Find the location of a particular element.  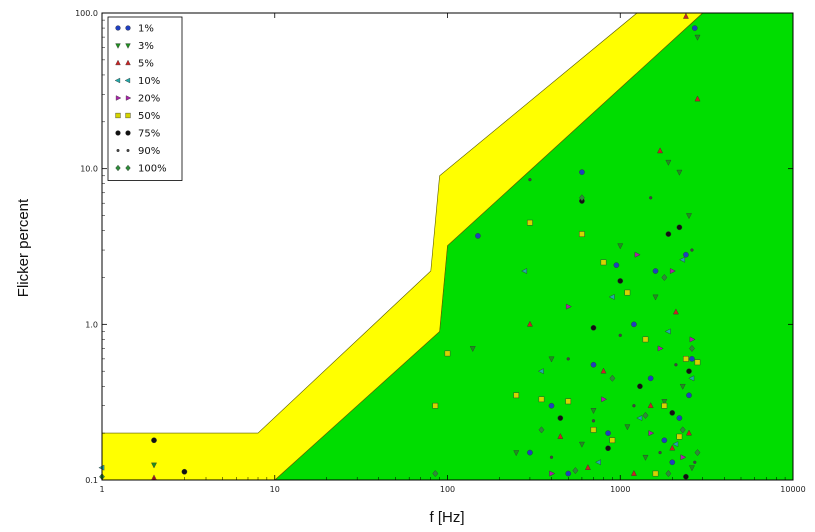

y-tick-label: 1.0 is located at coordinates (91, 324).